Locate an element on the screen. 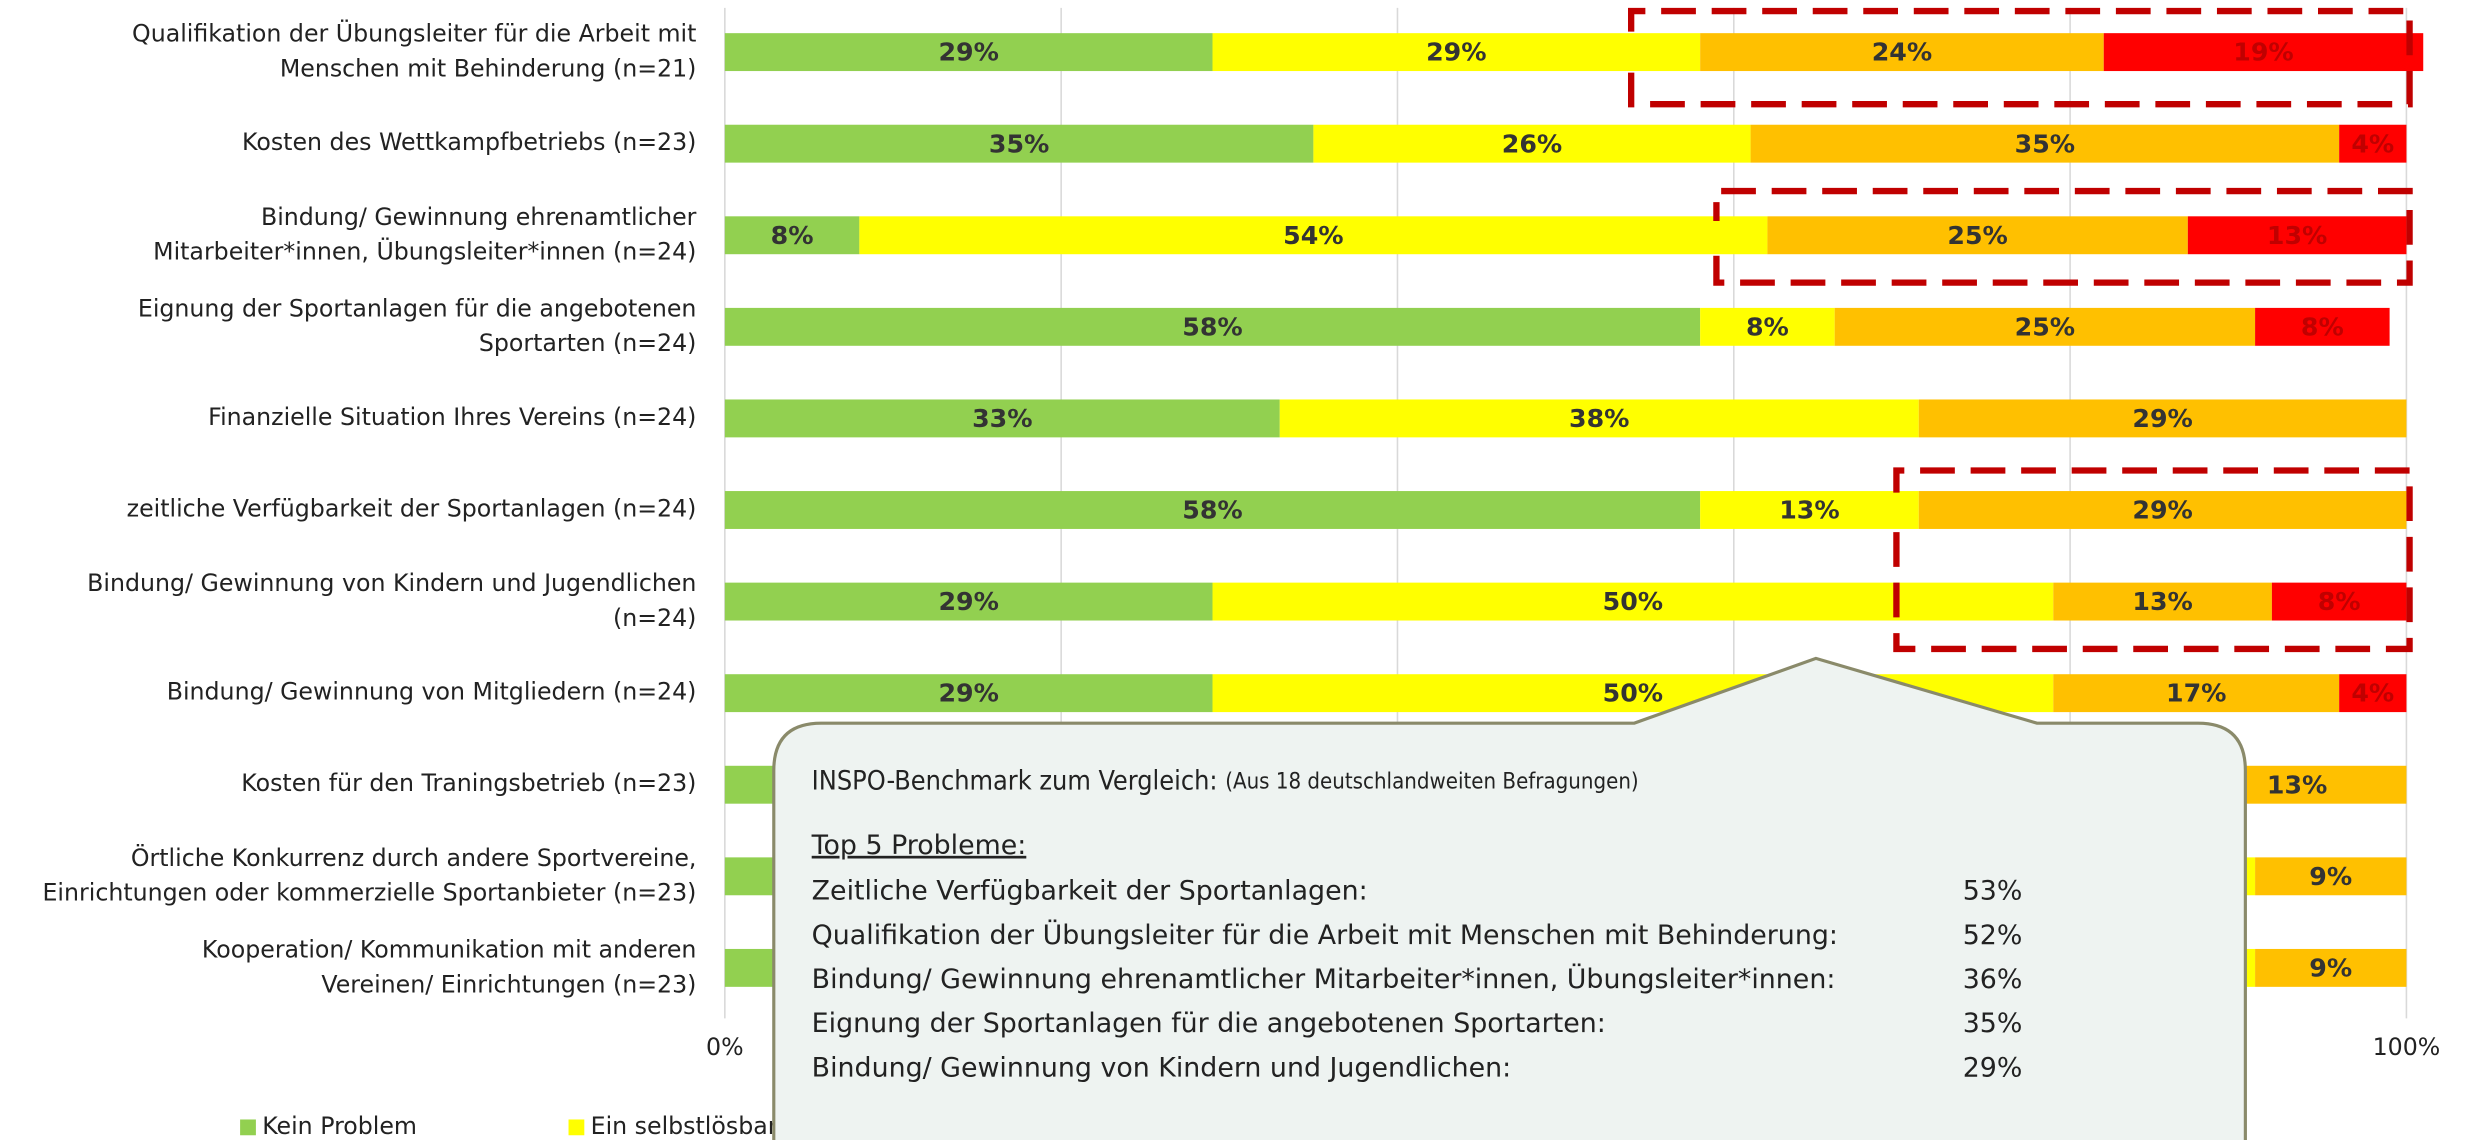 The width and height of the screenshot is (2476, 1140). legend-label: Kein Problem is located at coordinates (339, 1126).